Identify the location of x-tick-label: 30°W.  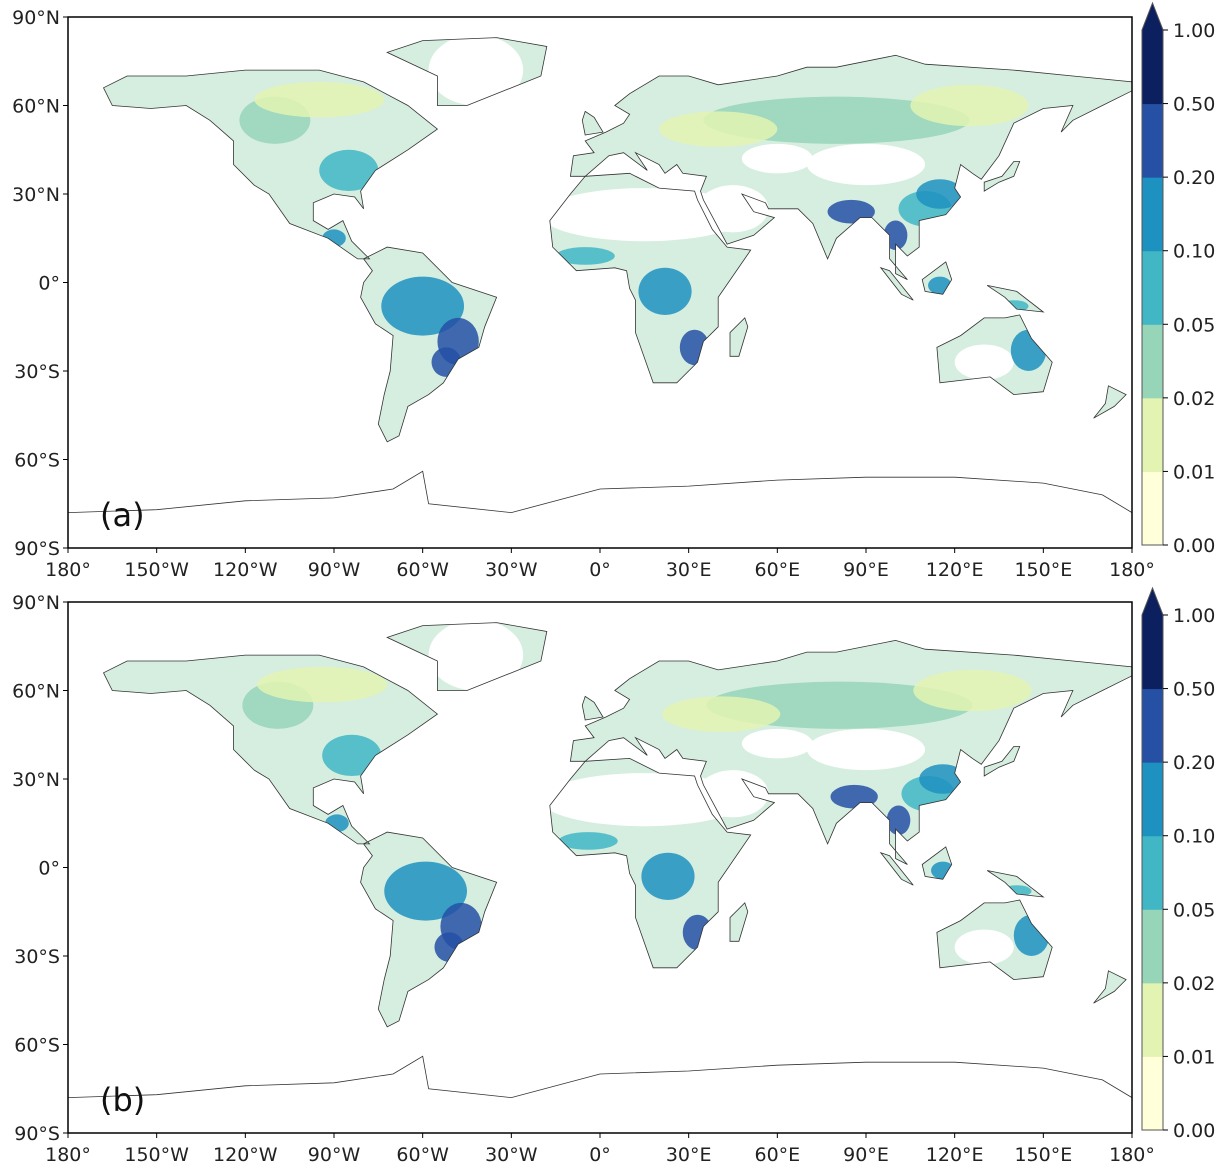
(511, 570).